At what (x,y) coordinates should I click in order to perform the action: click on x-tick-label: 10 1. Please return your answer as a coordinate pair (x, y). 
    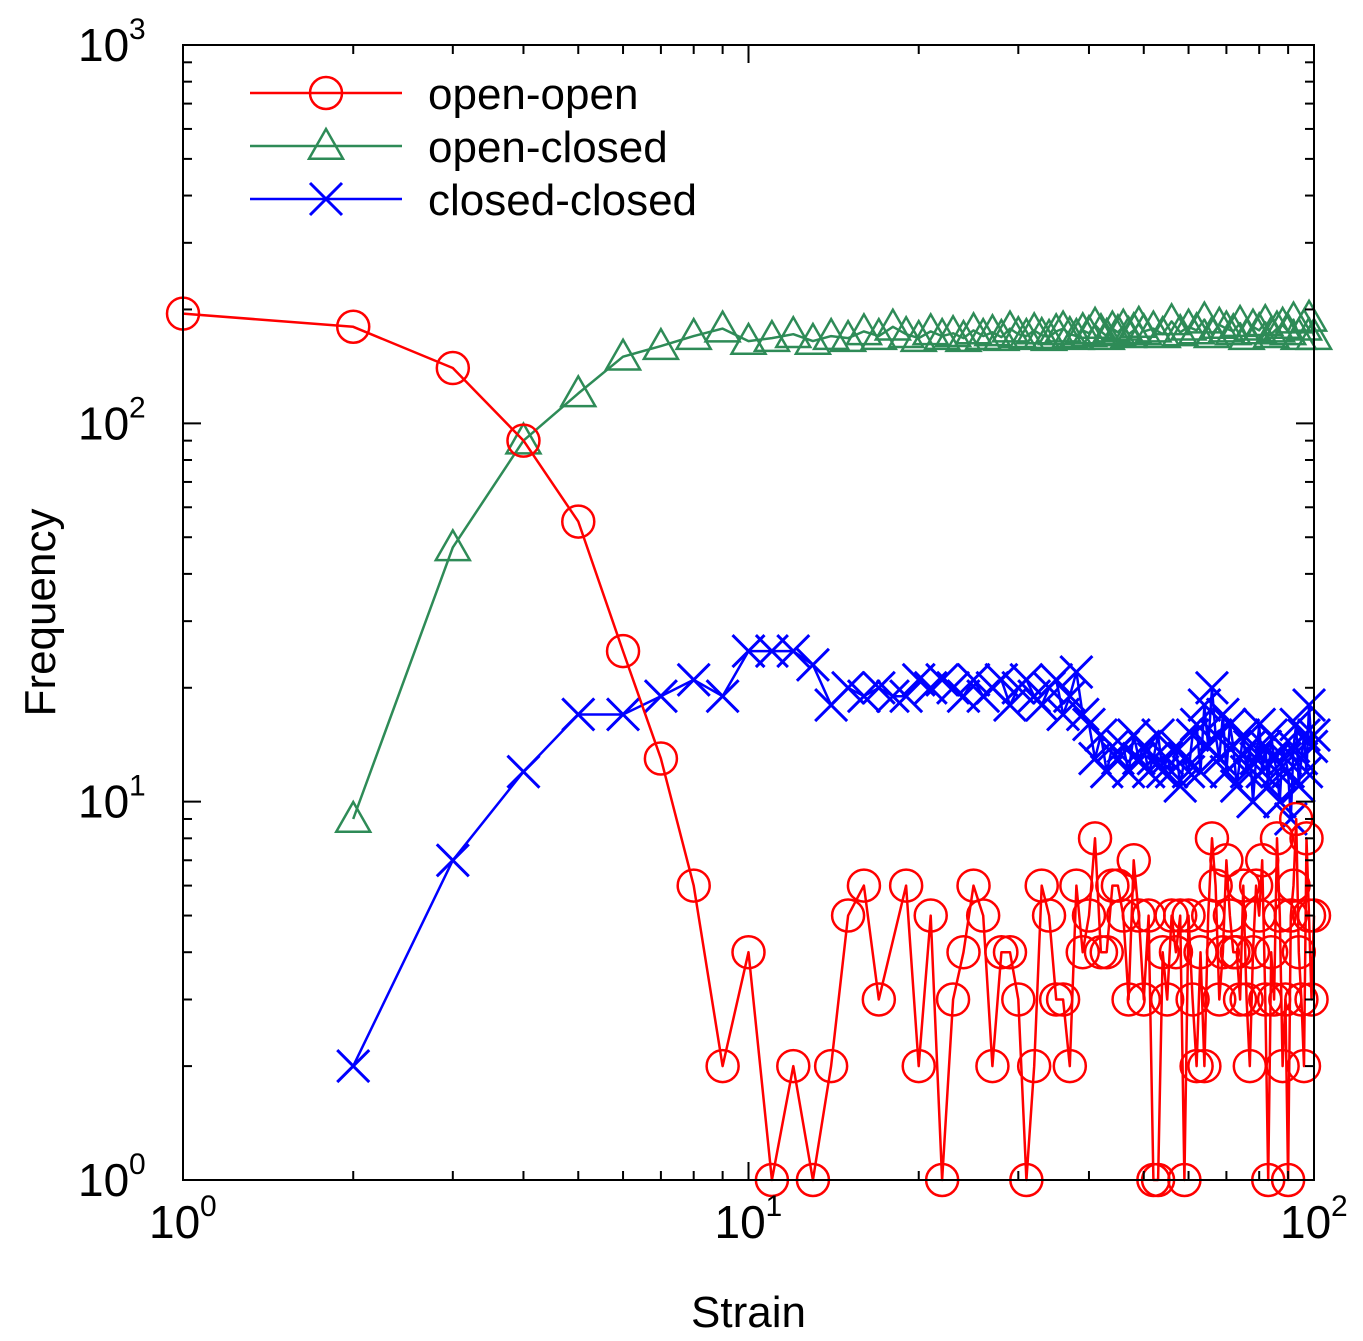
    Looking at the image, I should click on (749, 1219).